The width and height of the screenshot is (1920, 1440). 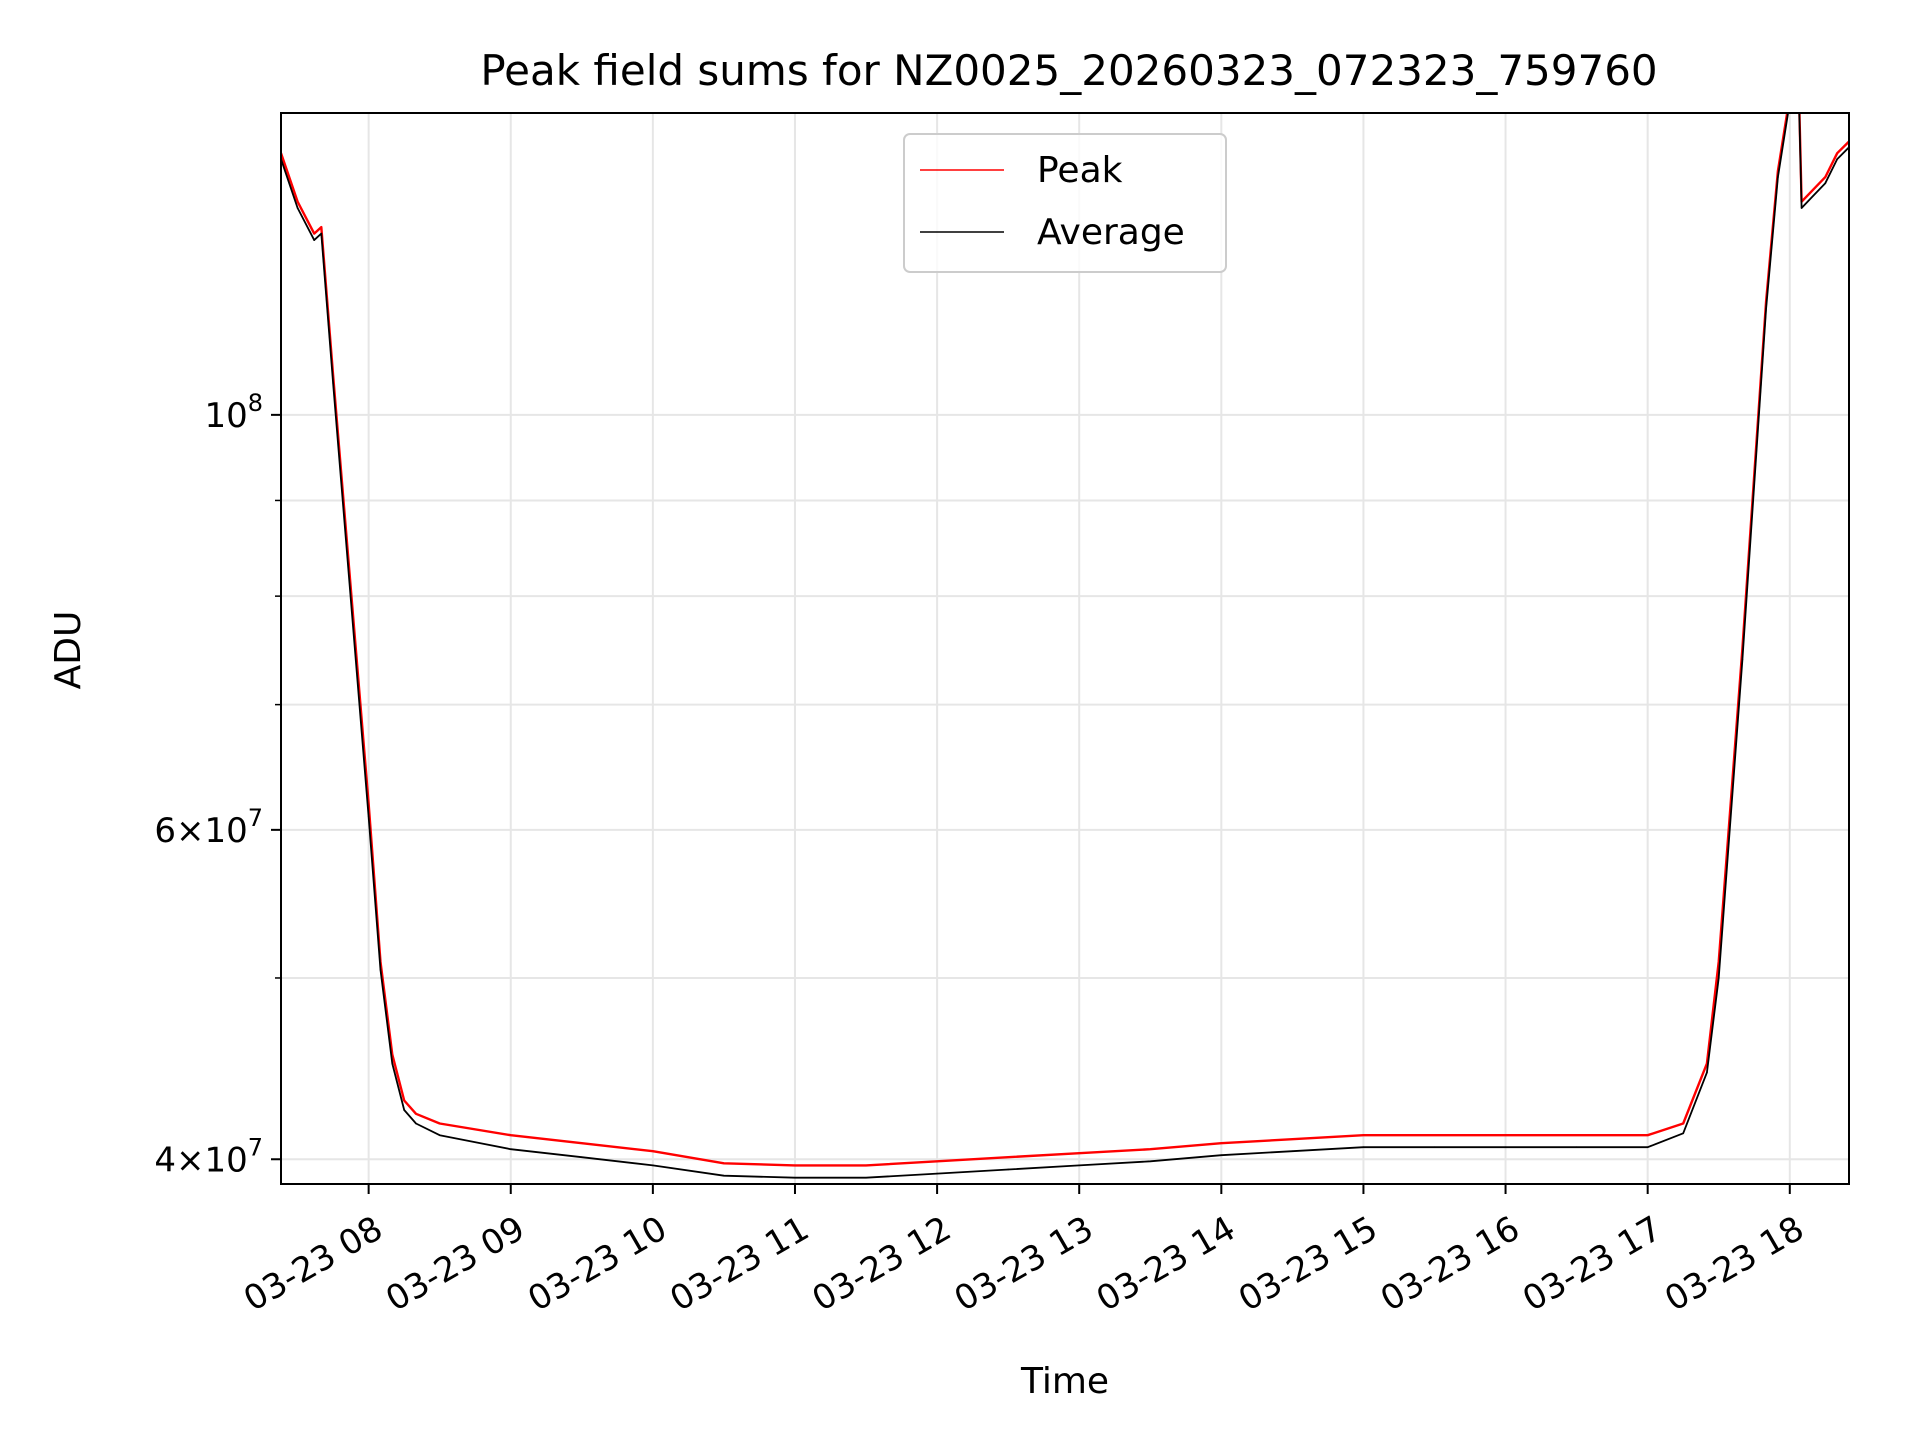 I want to click on y-tick-label: 108, so click(x=233, y=412).